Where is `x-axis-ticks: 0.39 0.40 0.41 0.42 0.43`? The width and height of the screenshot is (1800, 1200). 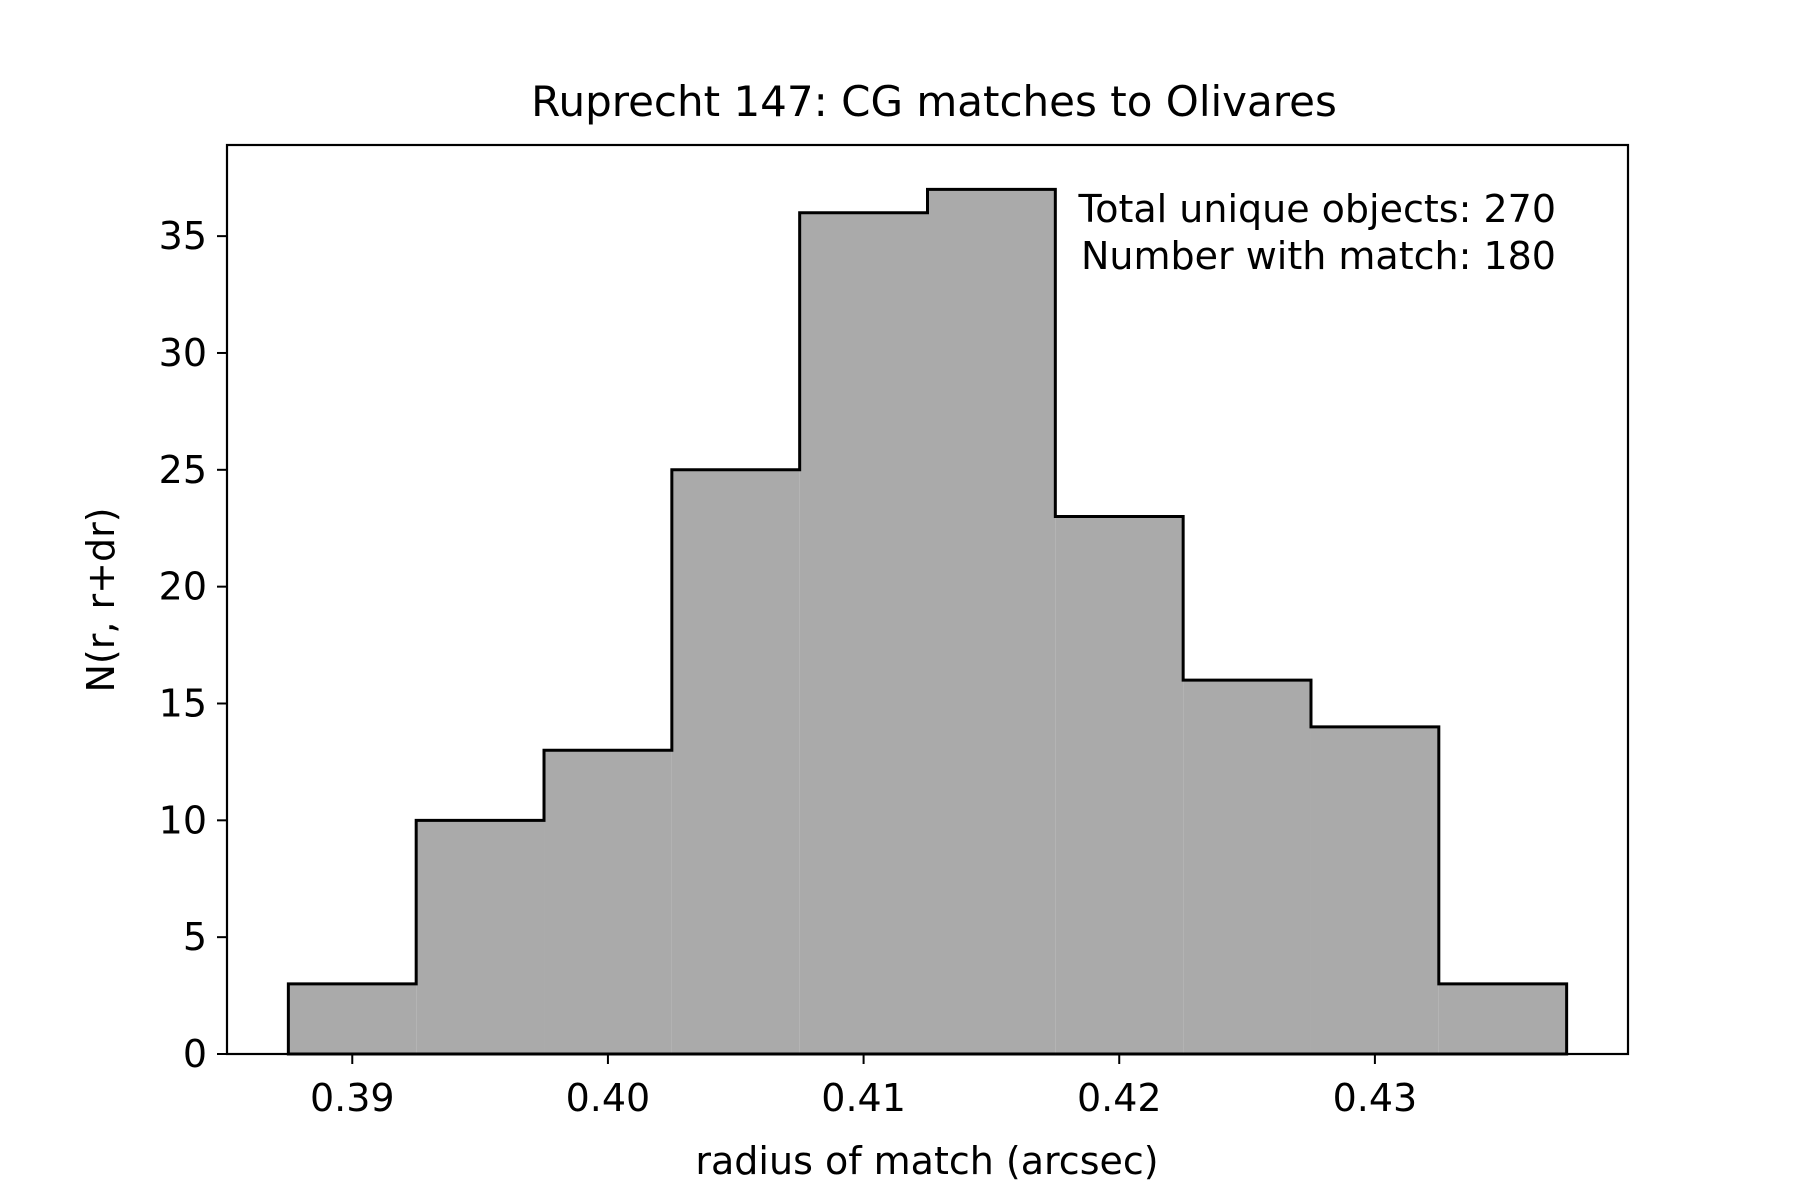 x-axis-ticks: 0.39 0.40 0.41 0.42 0.43 is located at coordinates (863, 1087).